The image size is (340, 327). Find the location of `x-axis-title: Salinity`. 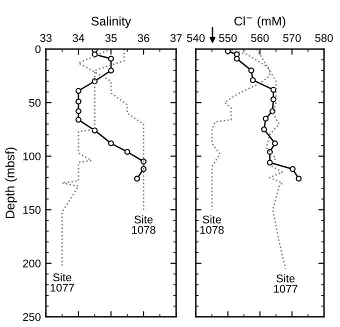

x-axis-title: Salinity is located at coordinates (111, 22).